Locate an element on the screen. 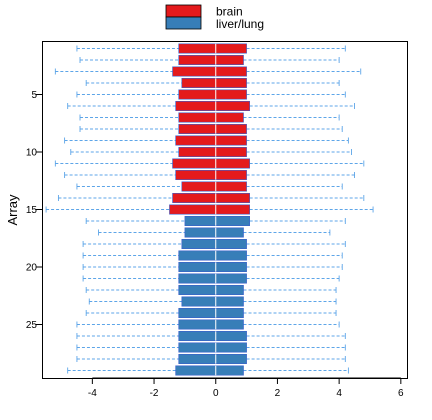 The width and height of the screenshot is (432, 420). x-tick-label: -4 is located at coordinates (92, 393).